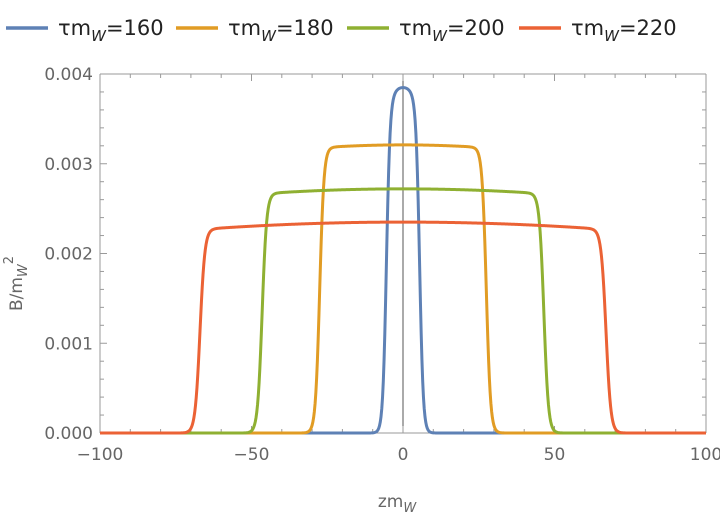 This screenshot has width=720, height=519. I want to click on x-tick-label: −50, so click(252, 455).